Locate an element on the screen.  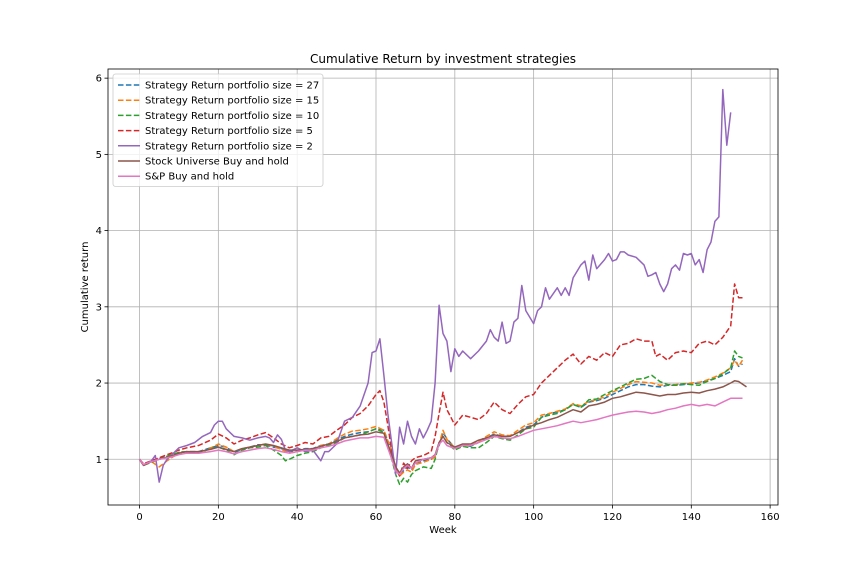
y-tick-label: 6 is located at coordinates (99, 79).